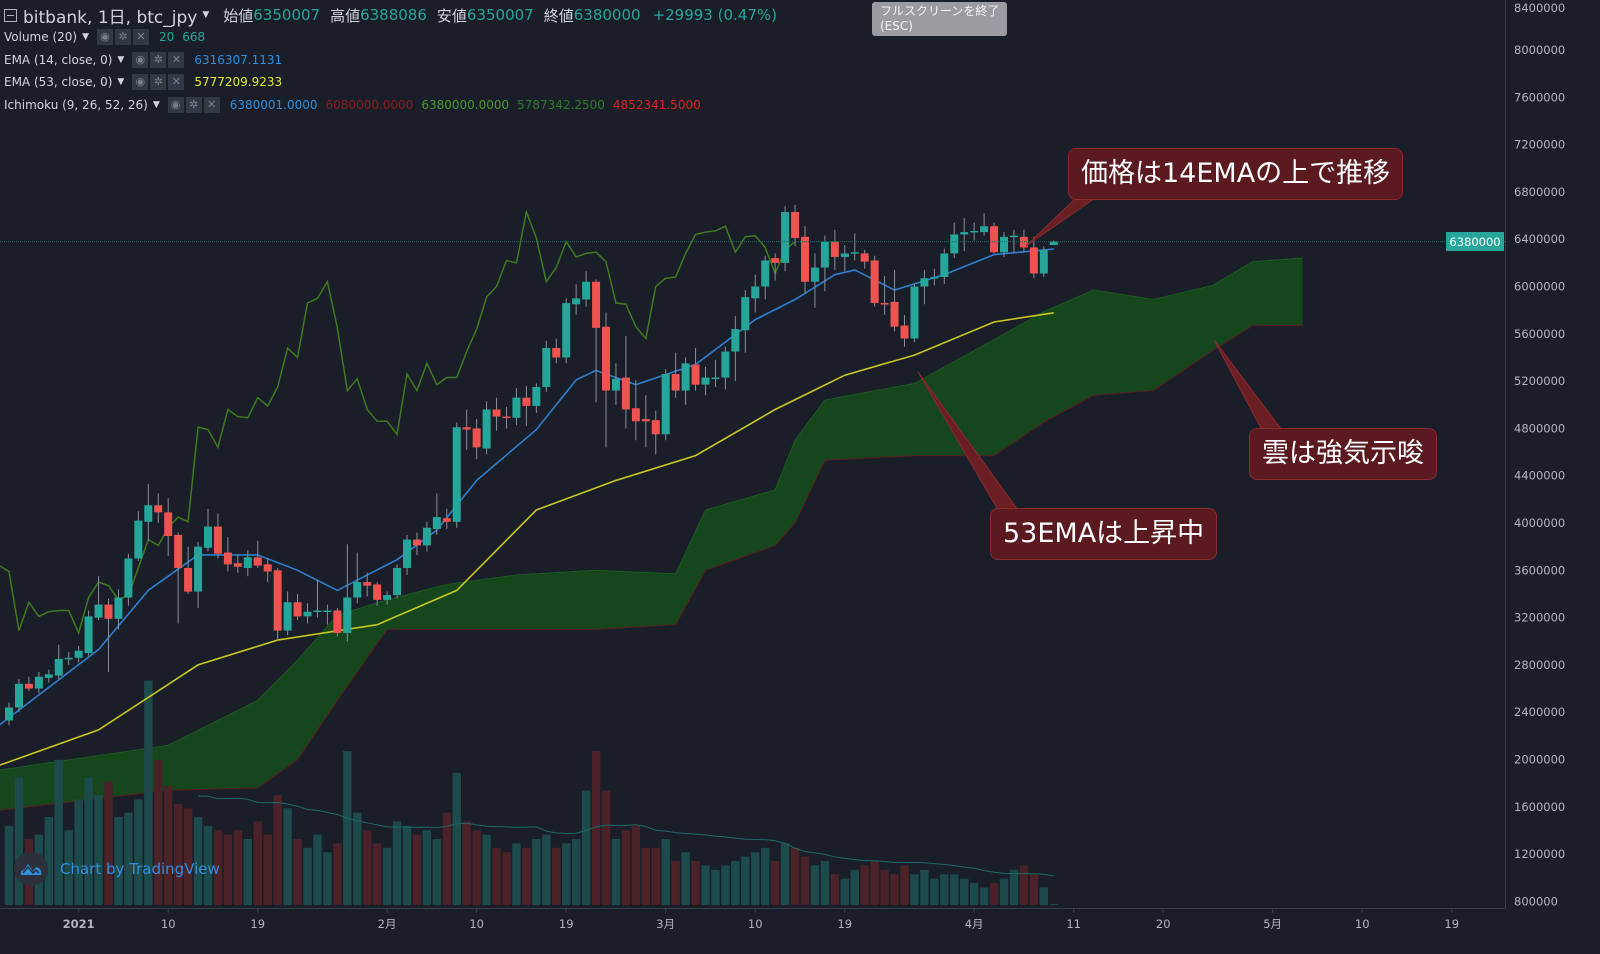  Describe the element at coordinates (561, 104) in the screenshot. I see `indicator-value: 5787342.2500` at that location.